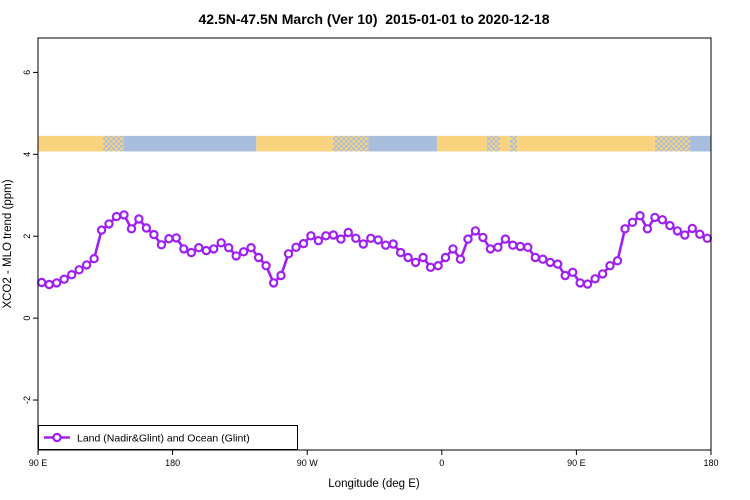  Describe the element at coordinates (8, 243) in the screenshot. I see `y-axis-title: XCO2 - MLO trend (ppm)` at that location.